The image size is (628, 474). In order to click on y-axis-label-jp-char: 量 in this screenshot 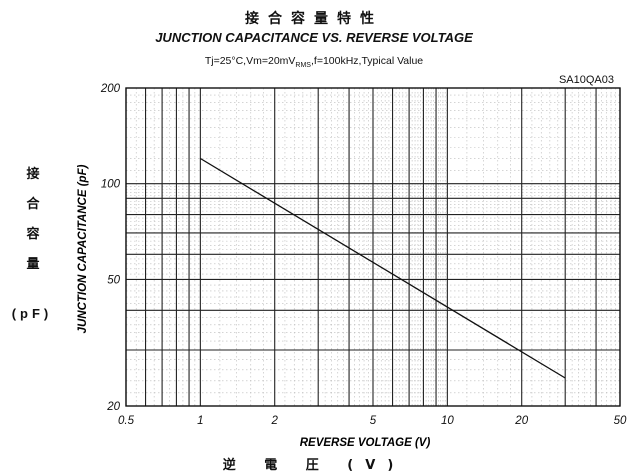, I will do `click(33, 264)`.